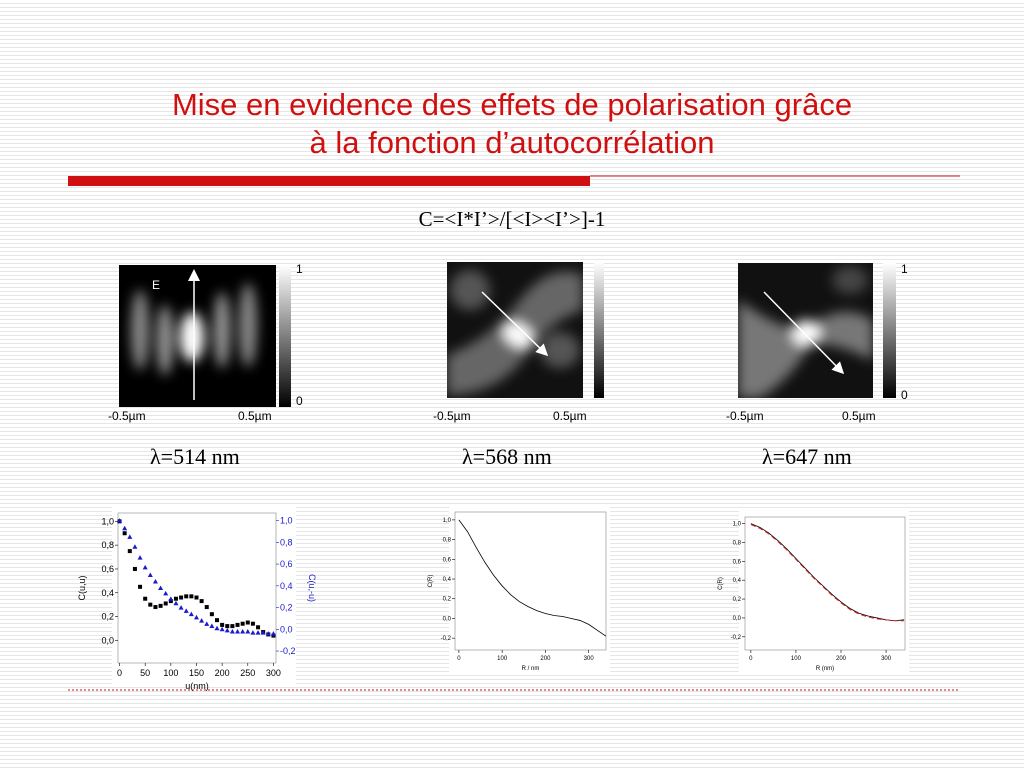  What do you see at coordinates (512, 142) in the screenshot?
I see `title-line: à la fonction d’autocorrélation` at bounding box center [512, 142].